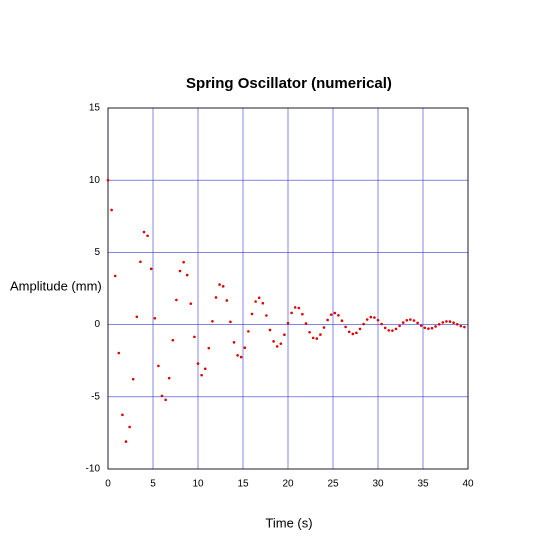 Image resolution: width=542 pixels, height=543 pixels. What do you see at coordinates (288, 484) in the screenshot?
I see `x-tick-label: 20` at bounding box center [288, 484].